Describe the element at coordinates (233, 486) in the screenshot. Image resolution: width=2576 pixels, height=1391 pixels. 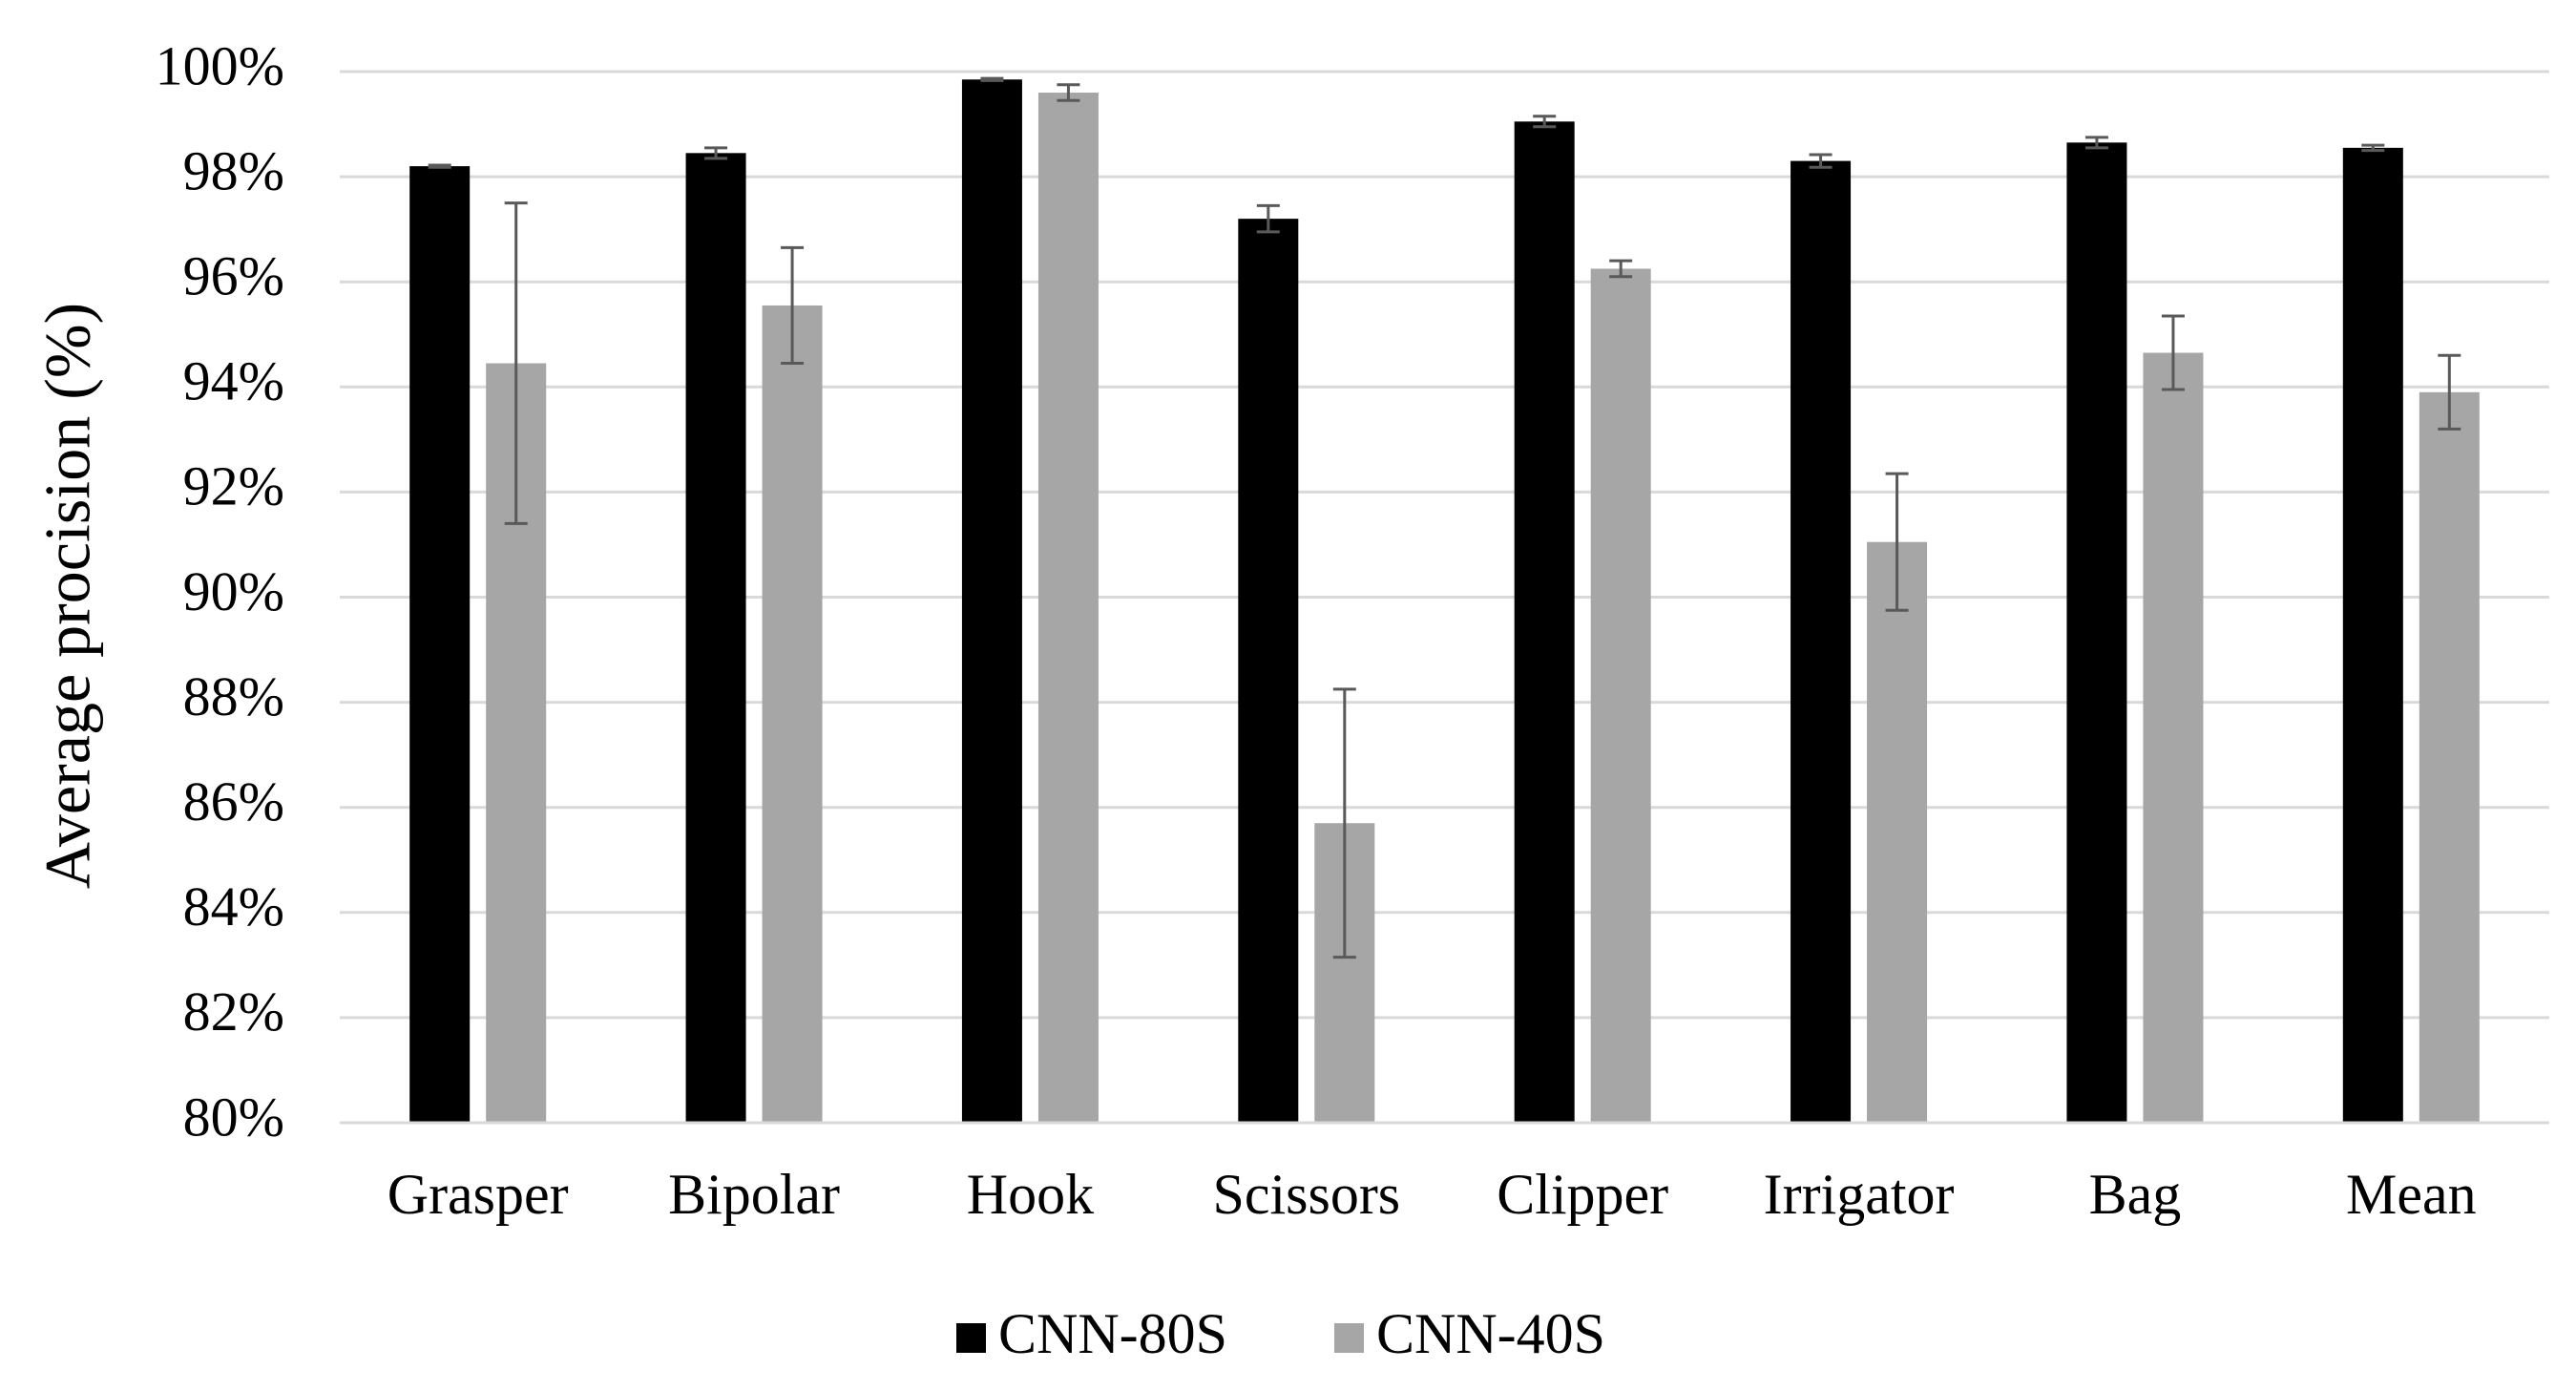
I see `y-tick-label: 92%` at that location.